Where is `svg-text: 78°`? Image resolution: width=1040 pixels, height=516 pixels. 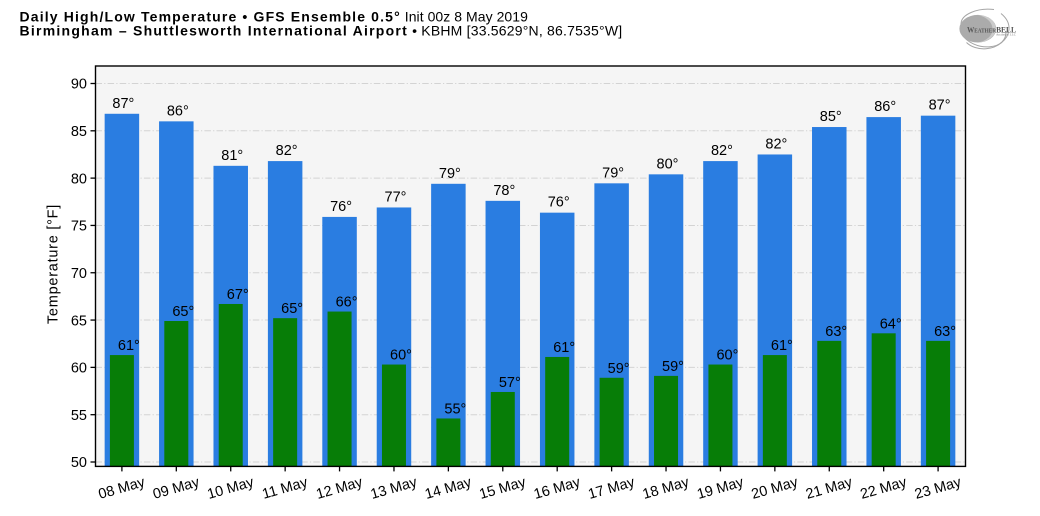
svg-text: 78° is located at coordinates (504, 191).